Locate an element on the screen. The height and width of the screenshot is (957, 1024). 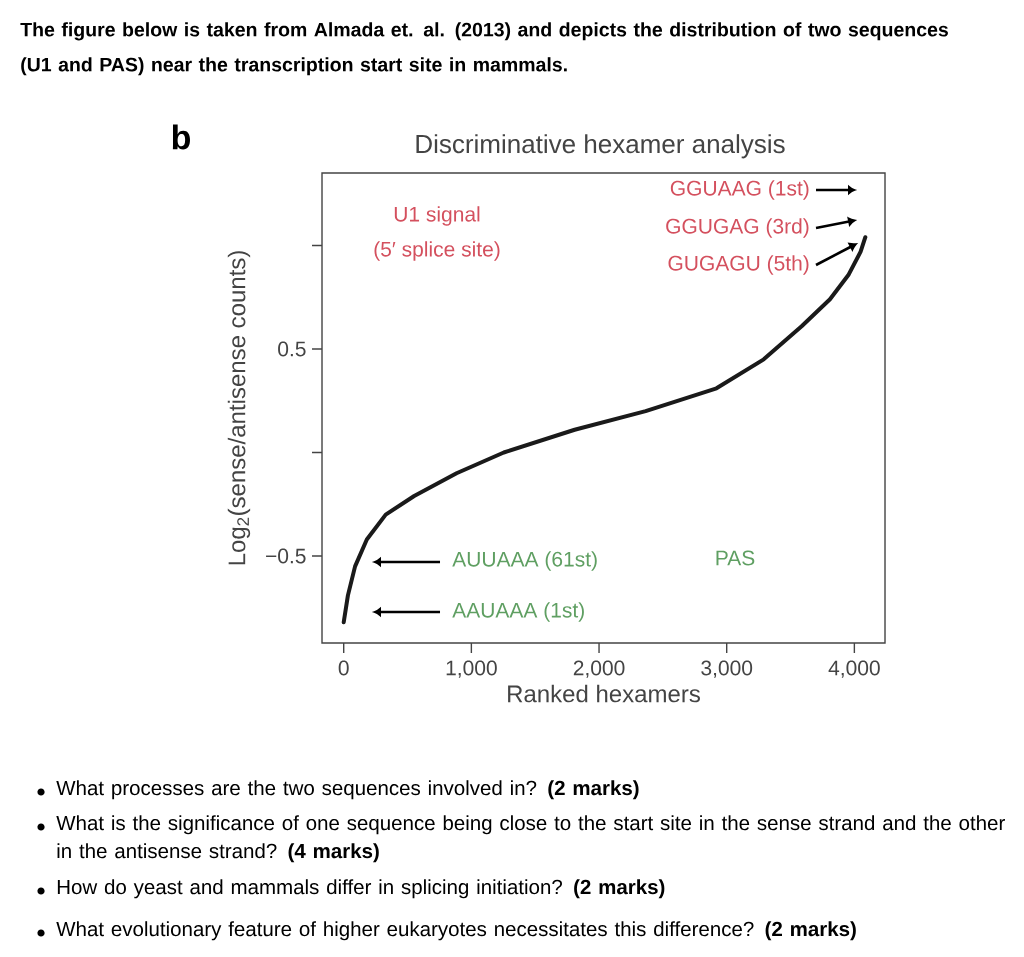
text: What is the significance of one sequence being close to the start site in the sense strand and the other in the antisense strand? (4 marks) is located at coordinates (530, 839).